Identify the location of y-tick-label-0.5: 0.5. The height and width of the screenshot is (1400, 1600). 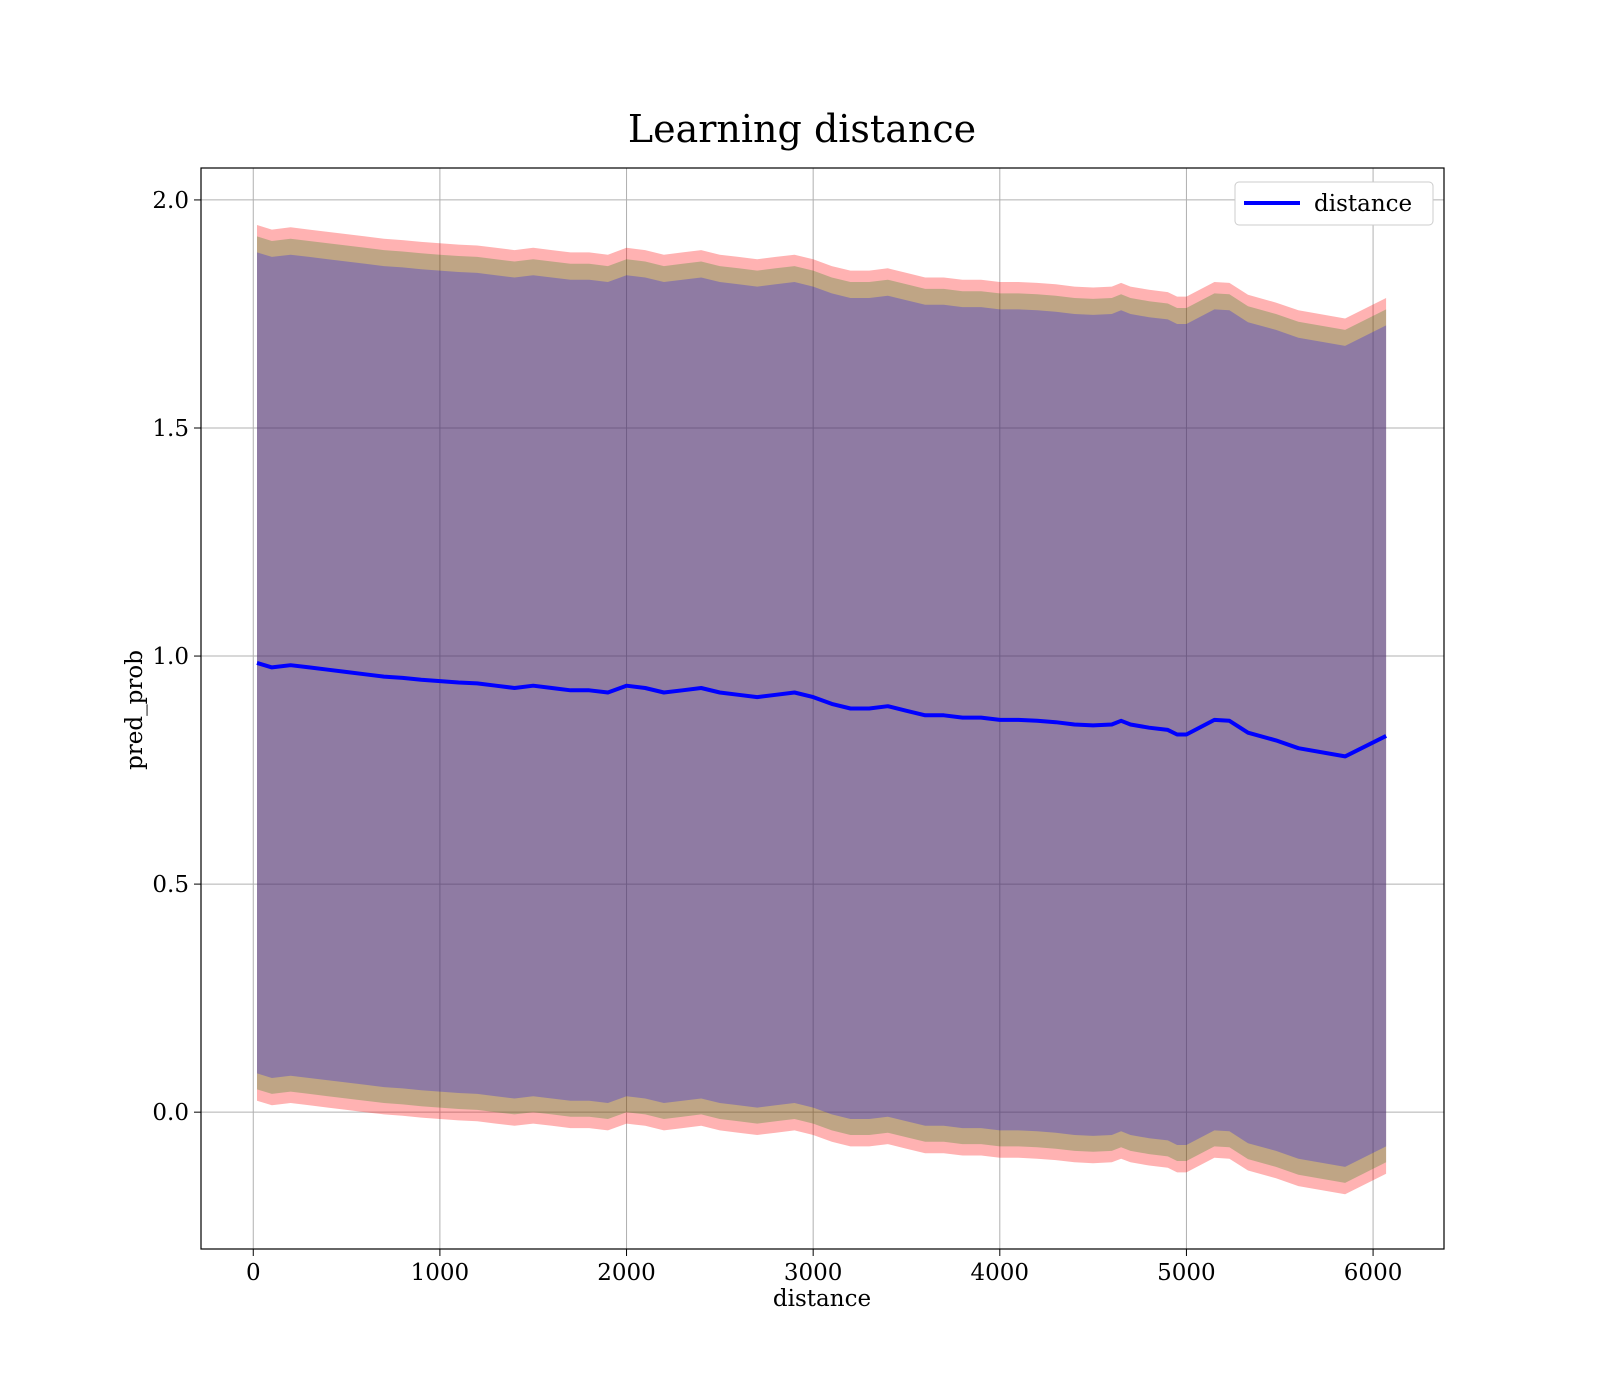
(170, 885).